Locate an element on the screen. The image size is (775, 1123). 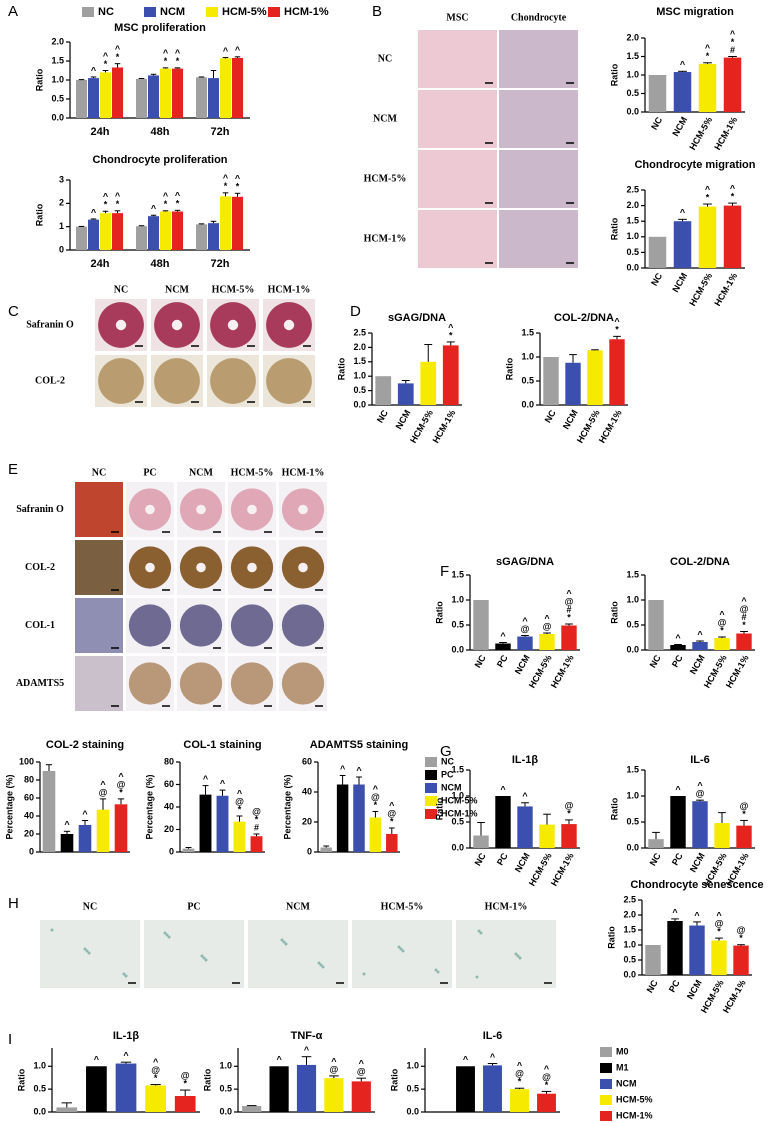
y-tick-label: 40 is located at coordinates (307, 791).